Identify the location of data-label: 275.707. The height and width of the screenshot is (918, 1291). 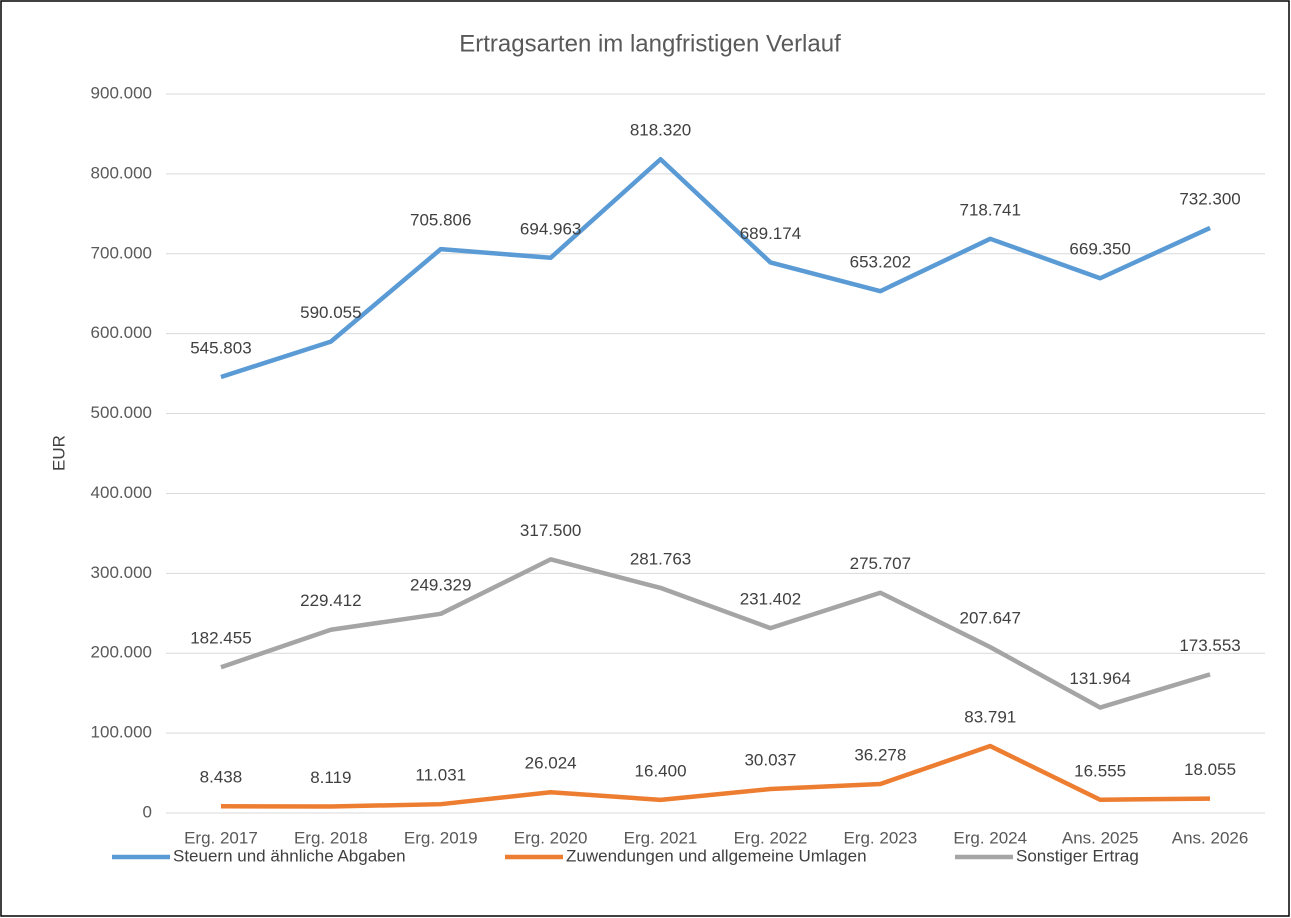
(880, 563).